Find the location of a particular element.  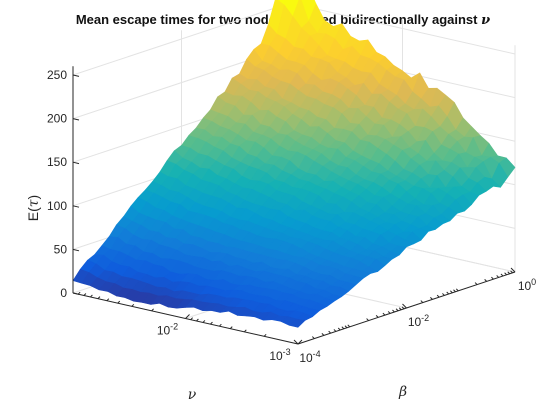

x-tick-label: 10⁻² is located at coordinates (167, 330).